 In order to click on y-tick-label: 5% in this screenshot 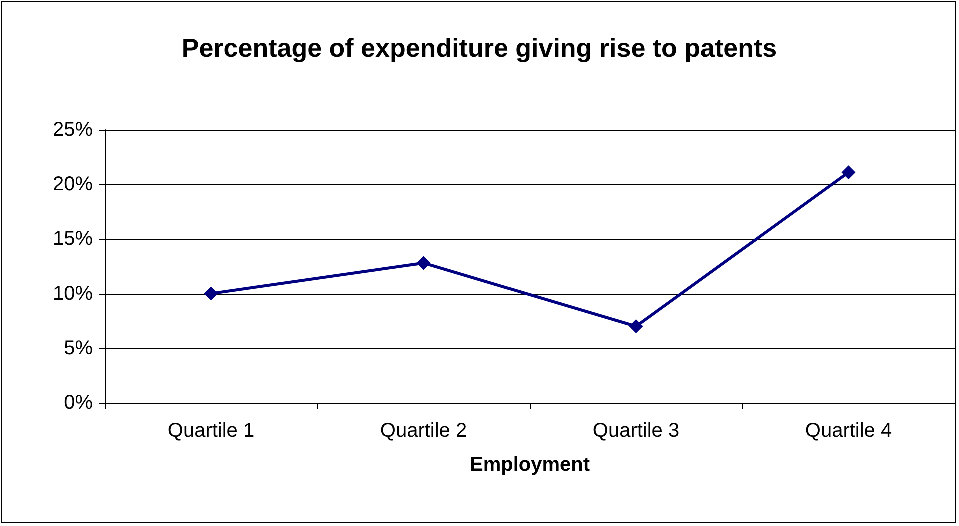, I will do `click(79, 348)`.